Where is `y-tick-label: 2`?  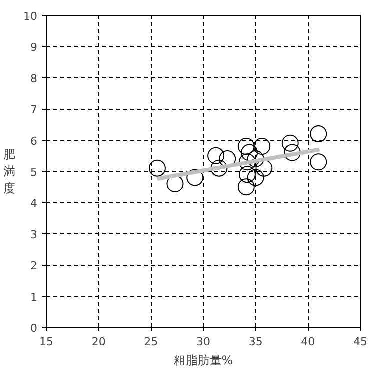 y-tick-label: 2 is located at coordinates (34, 266).